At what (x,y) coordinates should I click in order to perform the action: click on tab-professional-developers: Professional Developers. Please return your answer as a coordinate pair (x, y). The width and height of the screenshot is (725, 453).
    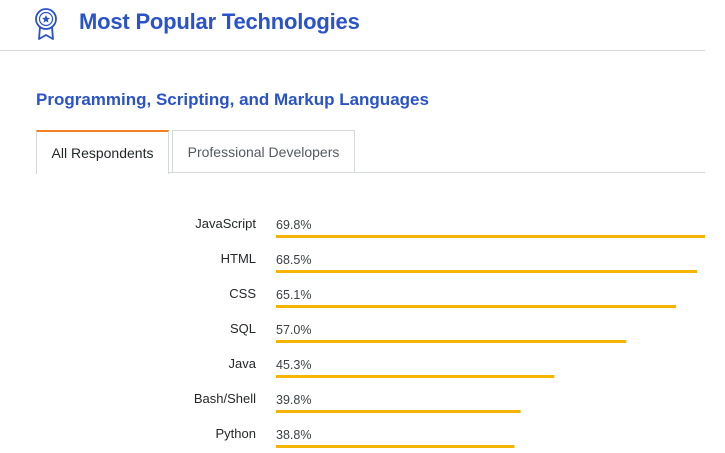
    Looking at the image, I should click on (263, 151).